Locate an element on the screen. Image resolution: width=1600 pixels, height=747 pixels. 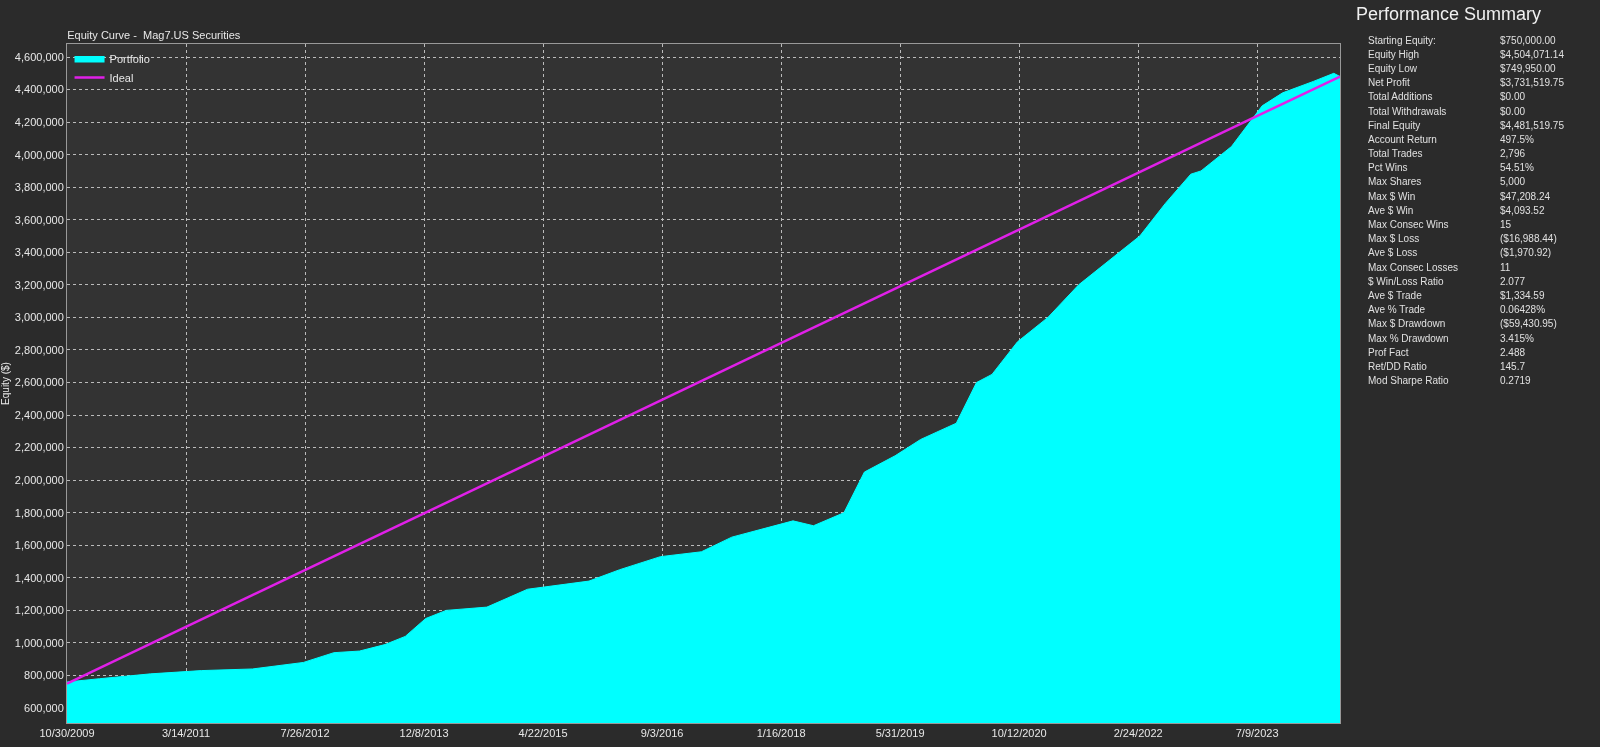
text: Max Shares is located at coordinates (1395, 182).